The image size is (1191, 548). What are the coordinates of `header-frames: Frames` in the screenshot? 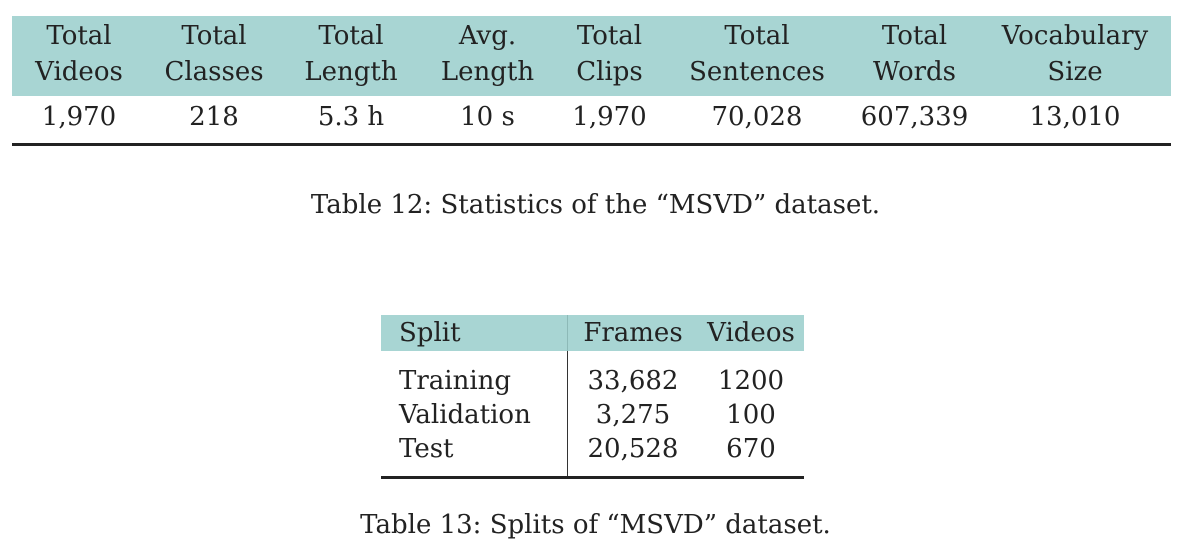 It's located at (633, 333).